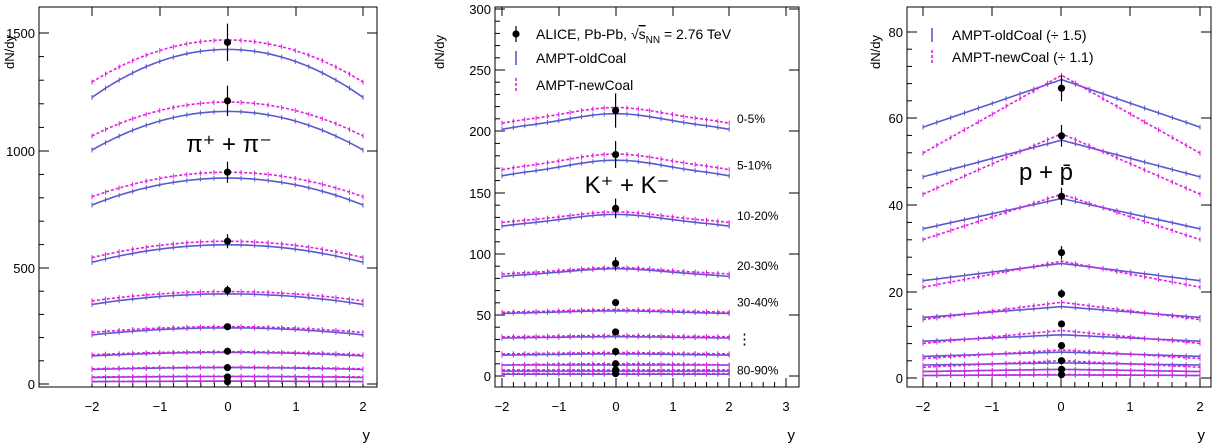 The height and width of the screenshot is (447, 1215). What do you see at coordinates (20, 33) in the screenshot?
I see `pion-ytick-label: 1500` at bounding box center [20, 33].